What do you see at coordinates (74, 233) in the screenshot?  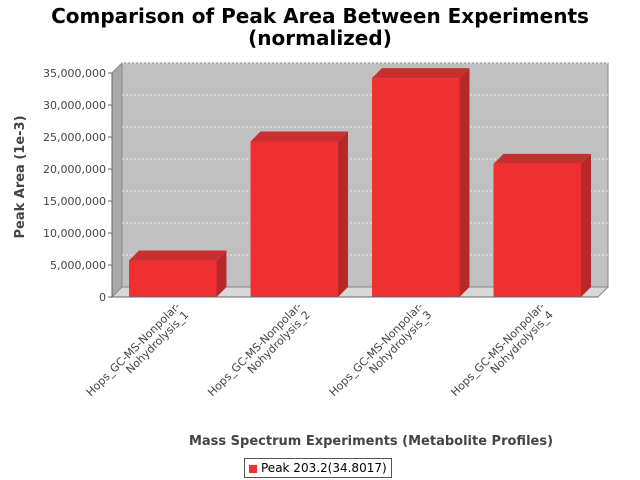 I see `y-tick-label: 10,000,000` at bounding box center [74, 233].